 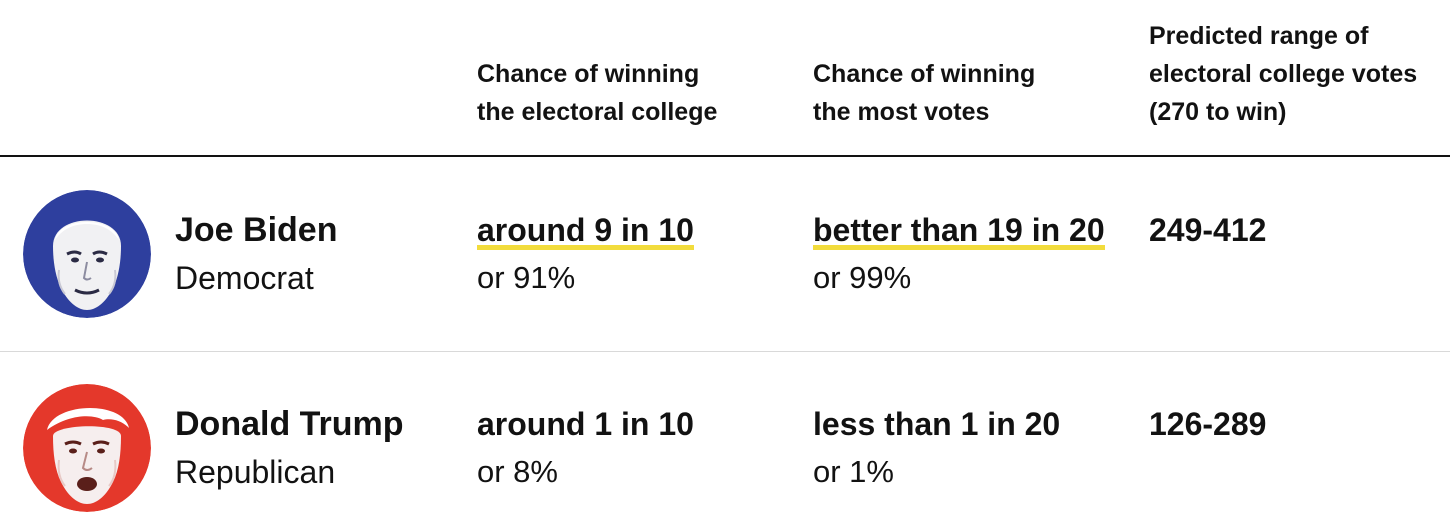 I want to click on electoral-college-percent: or 8%, so click(x=517, y=471).